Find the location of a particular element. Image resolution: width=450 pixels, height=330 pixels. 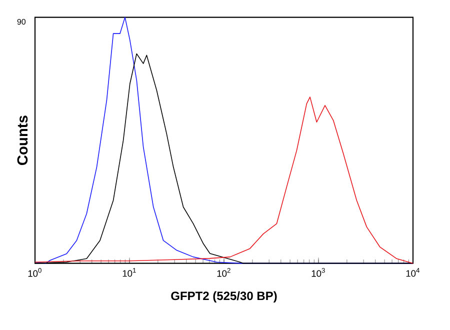

x-tick-label: 10$^{1}$ is located at coordinates (129, 272).